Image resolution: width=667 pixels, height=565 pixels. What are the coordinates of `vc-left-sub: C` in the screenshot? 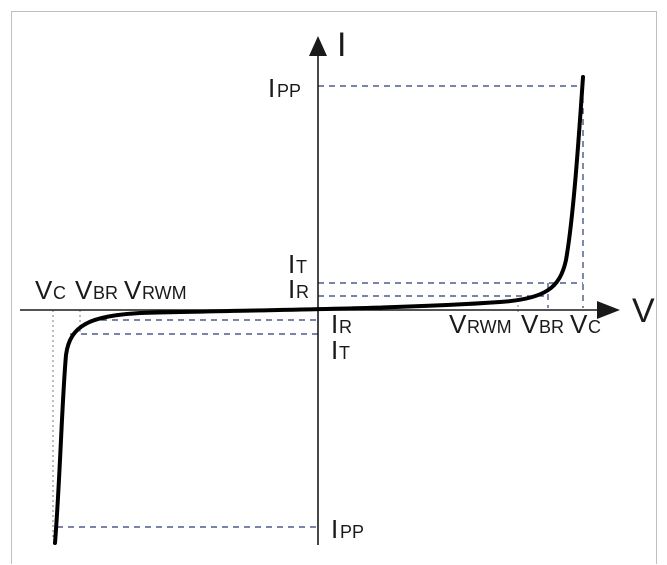 It's located at (59, 293).